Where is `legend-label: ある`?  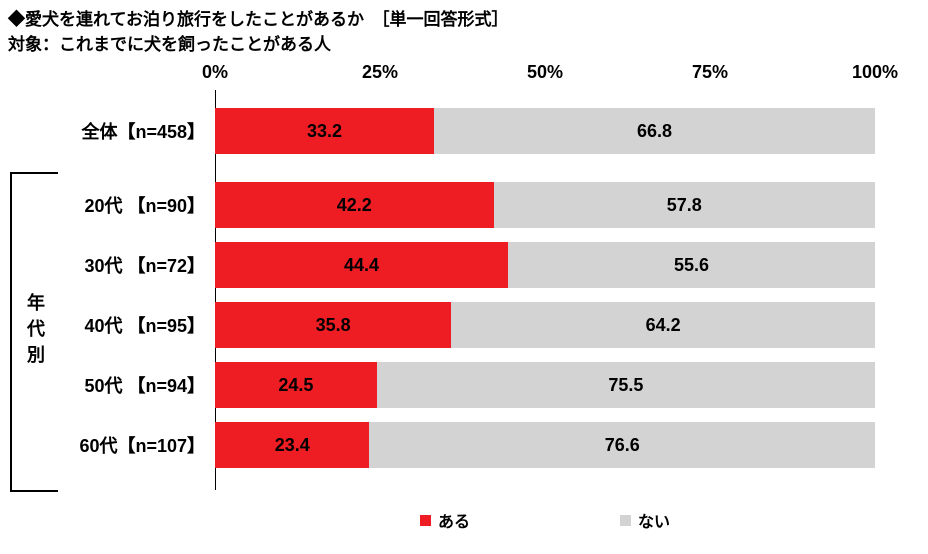
legend-label: ある is located at coordinates (453, 522).